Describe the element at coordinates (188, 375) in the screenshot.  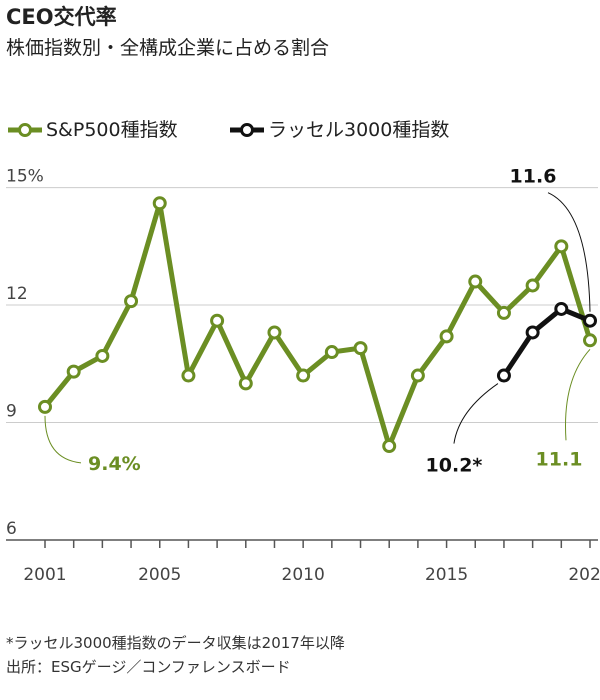
I see `data-point-sp500-2006` at that location.